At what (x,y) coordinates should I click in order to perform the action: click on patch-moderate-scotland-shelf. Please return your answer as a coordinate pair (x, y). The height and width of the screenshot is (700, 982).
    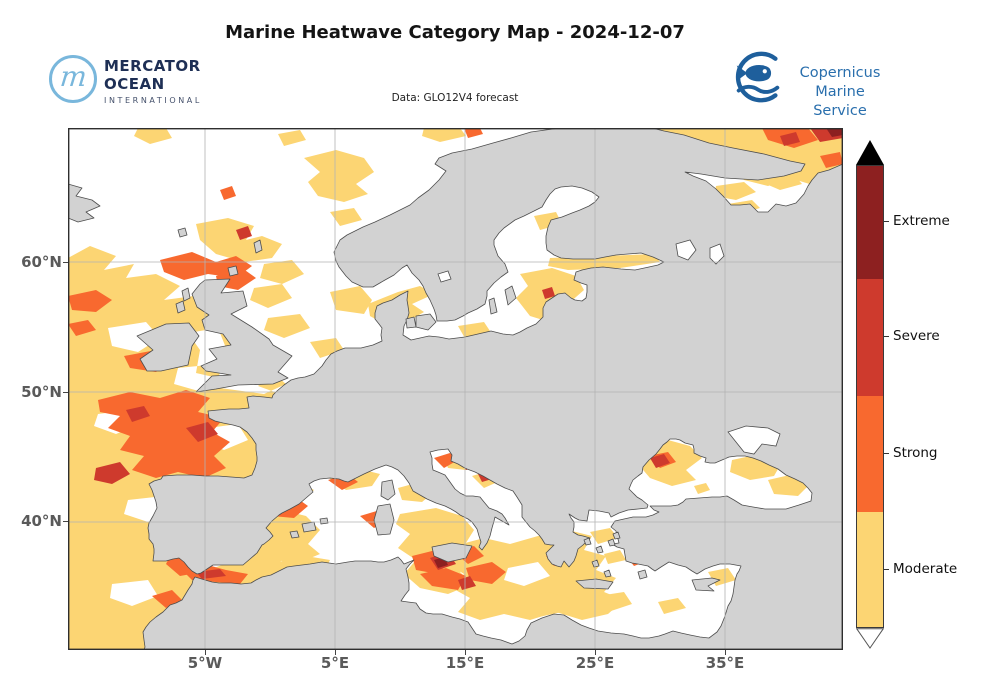
    Looking at the image, I should click on (250, 251).